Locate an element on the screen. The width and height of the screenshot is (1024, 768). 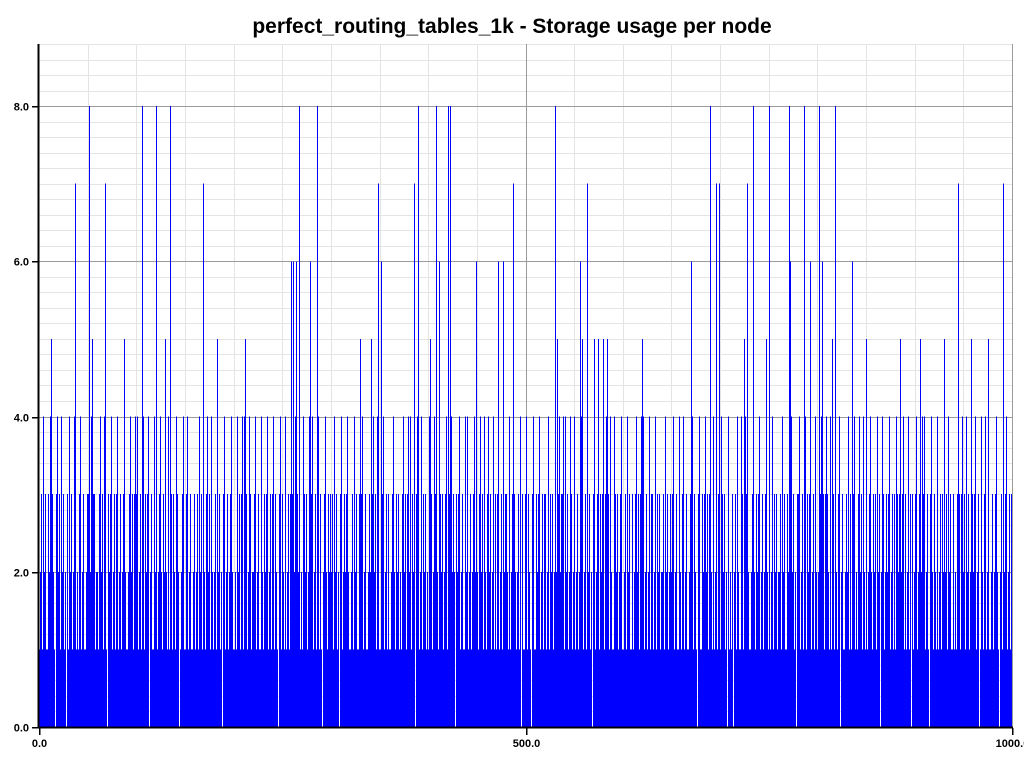
x-tick-label: 1000.0 is located at coordinates (1010, 744).